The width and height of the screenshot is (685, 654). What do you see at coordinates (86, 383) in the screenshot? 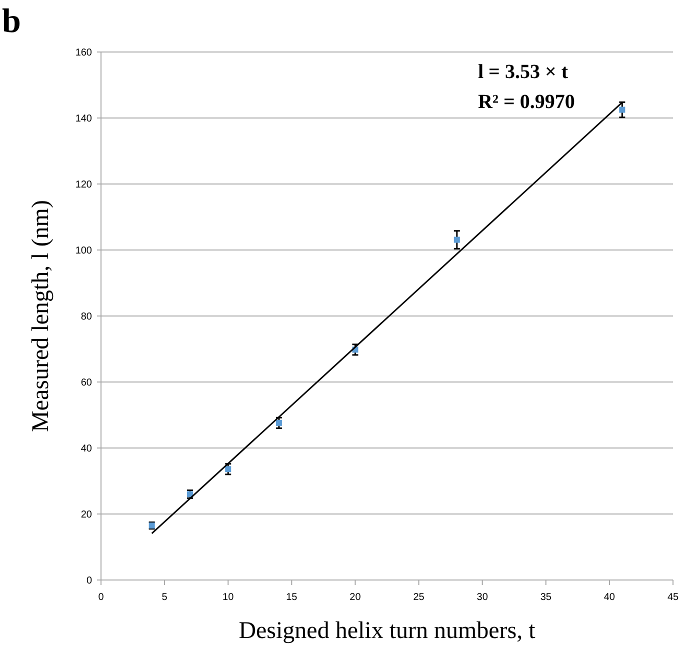
I see `y-tick-label: 60` at bounding box center [86, 383].